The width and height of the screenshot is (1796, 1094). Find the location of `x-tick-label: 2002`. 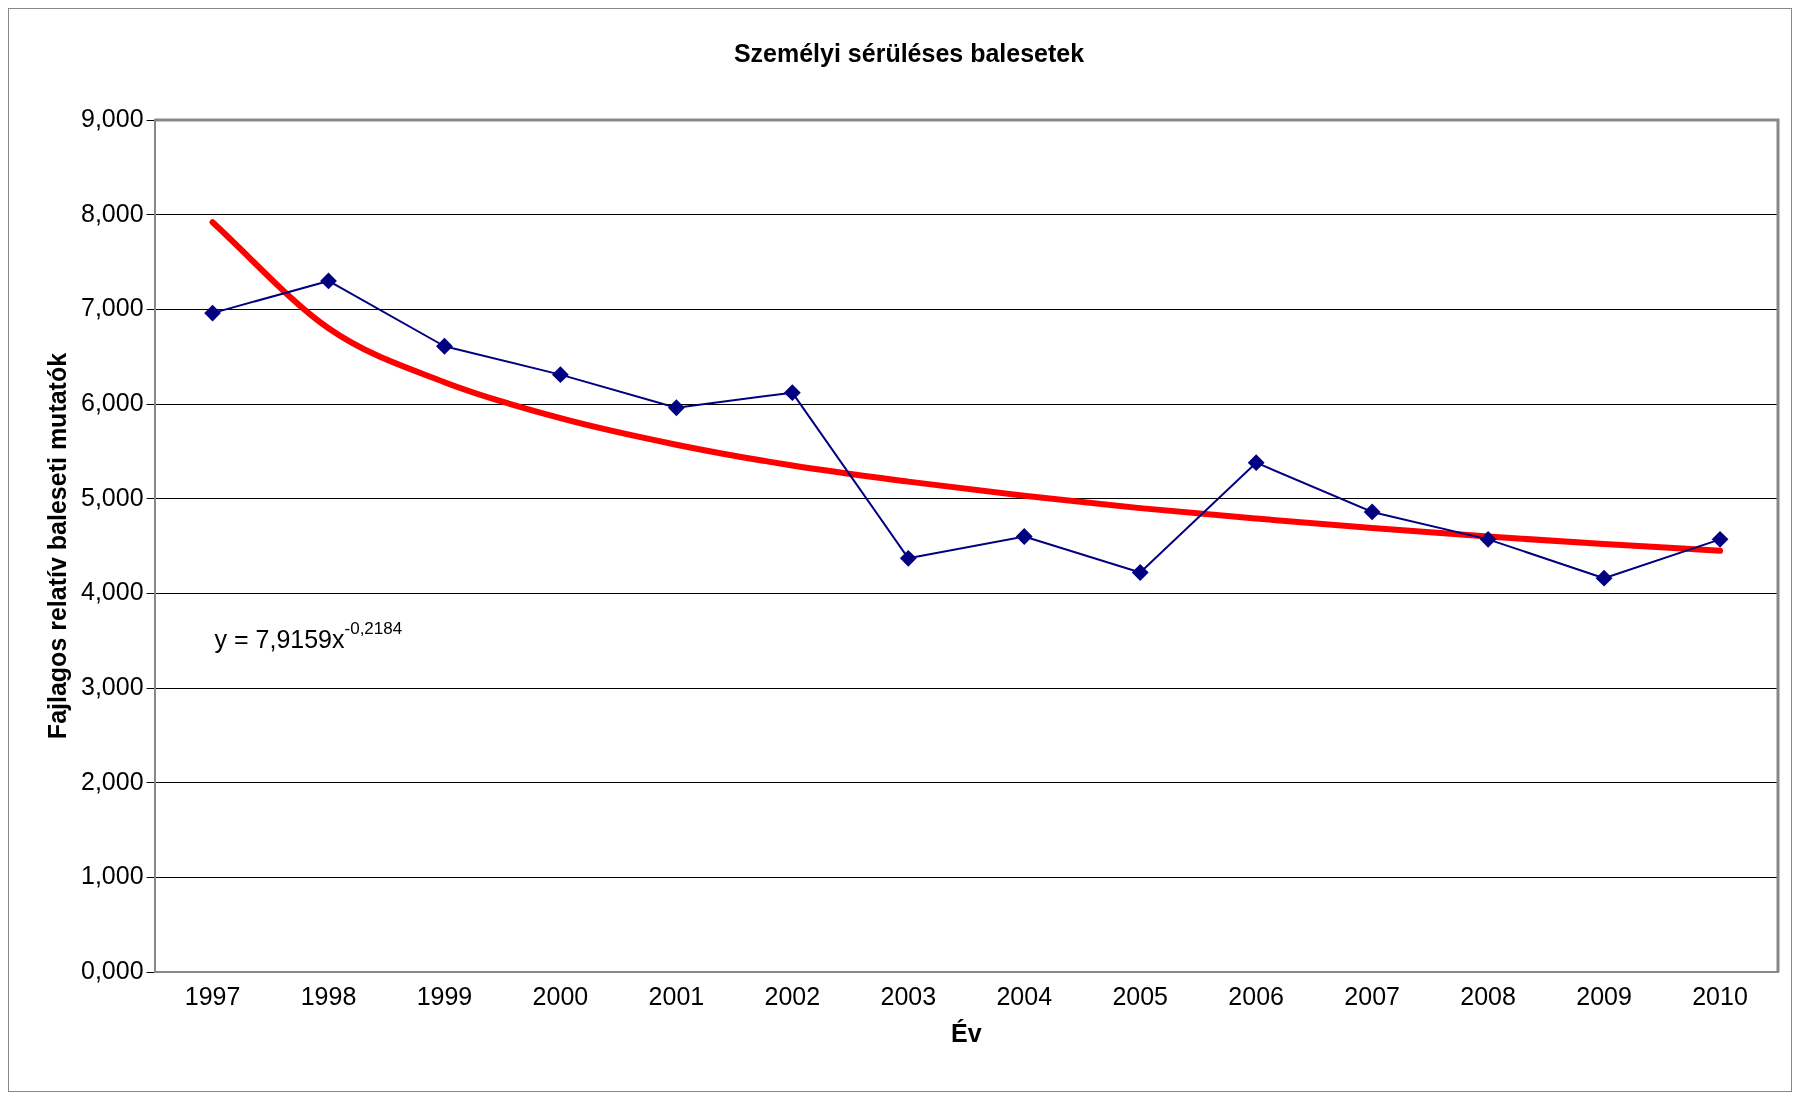

x-tick-label: 2002 is located at coordinates (792, 995).